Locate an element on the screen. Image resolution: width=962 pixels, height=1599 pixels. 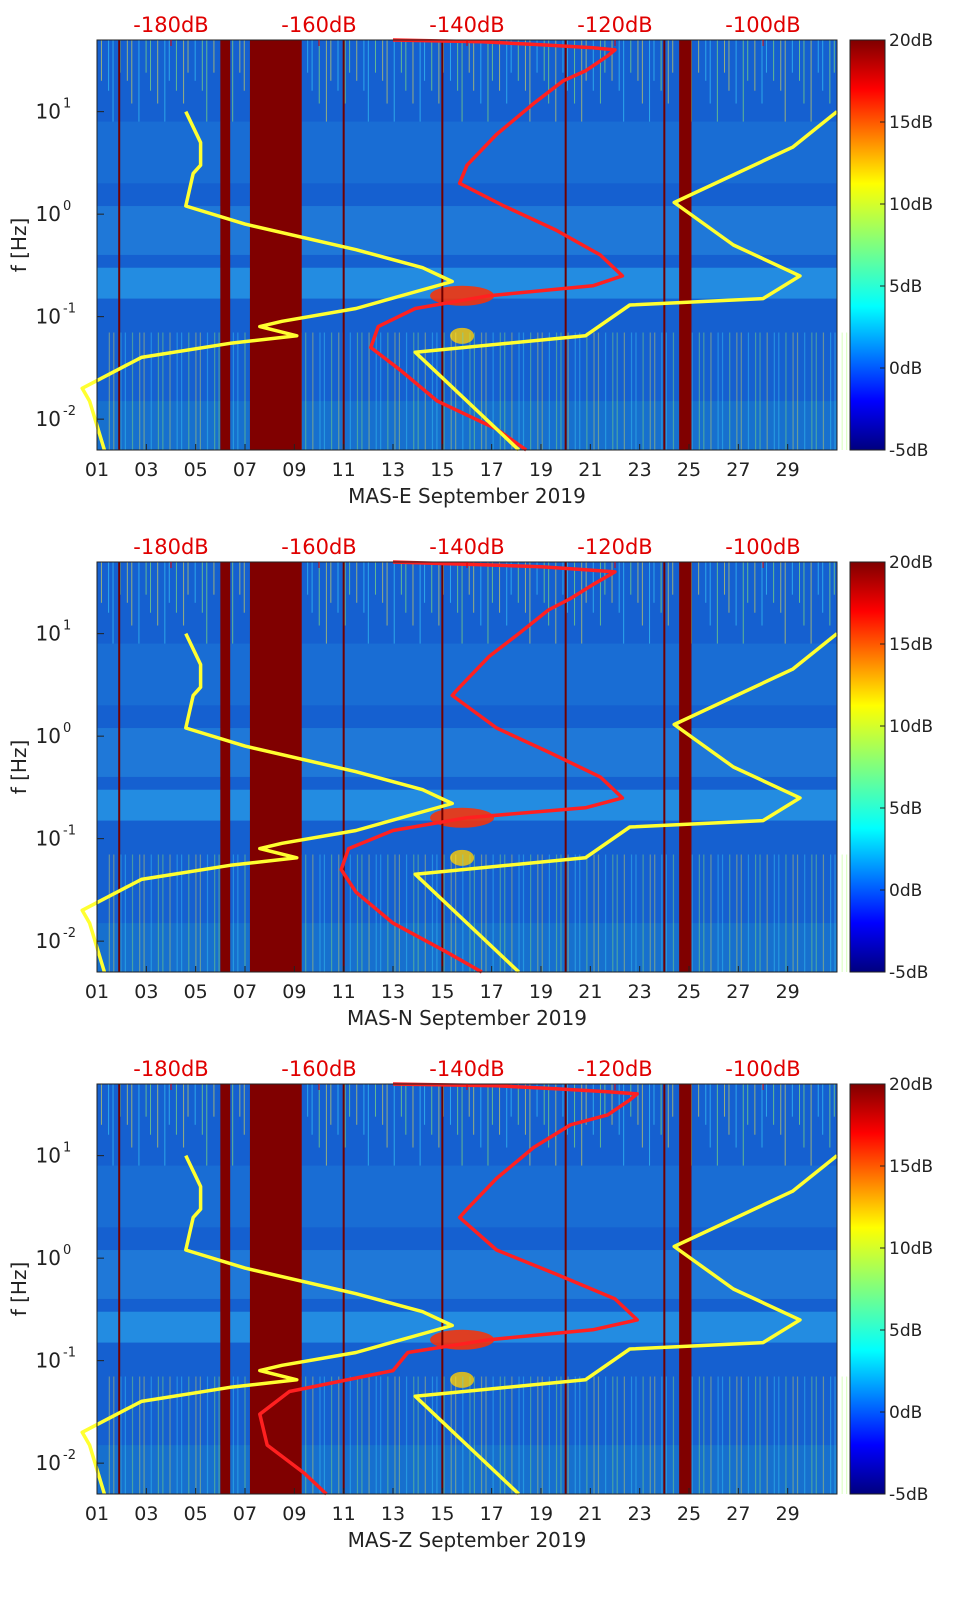
microseism-peak is located at coordinates (462, 295).